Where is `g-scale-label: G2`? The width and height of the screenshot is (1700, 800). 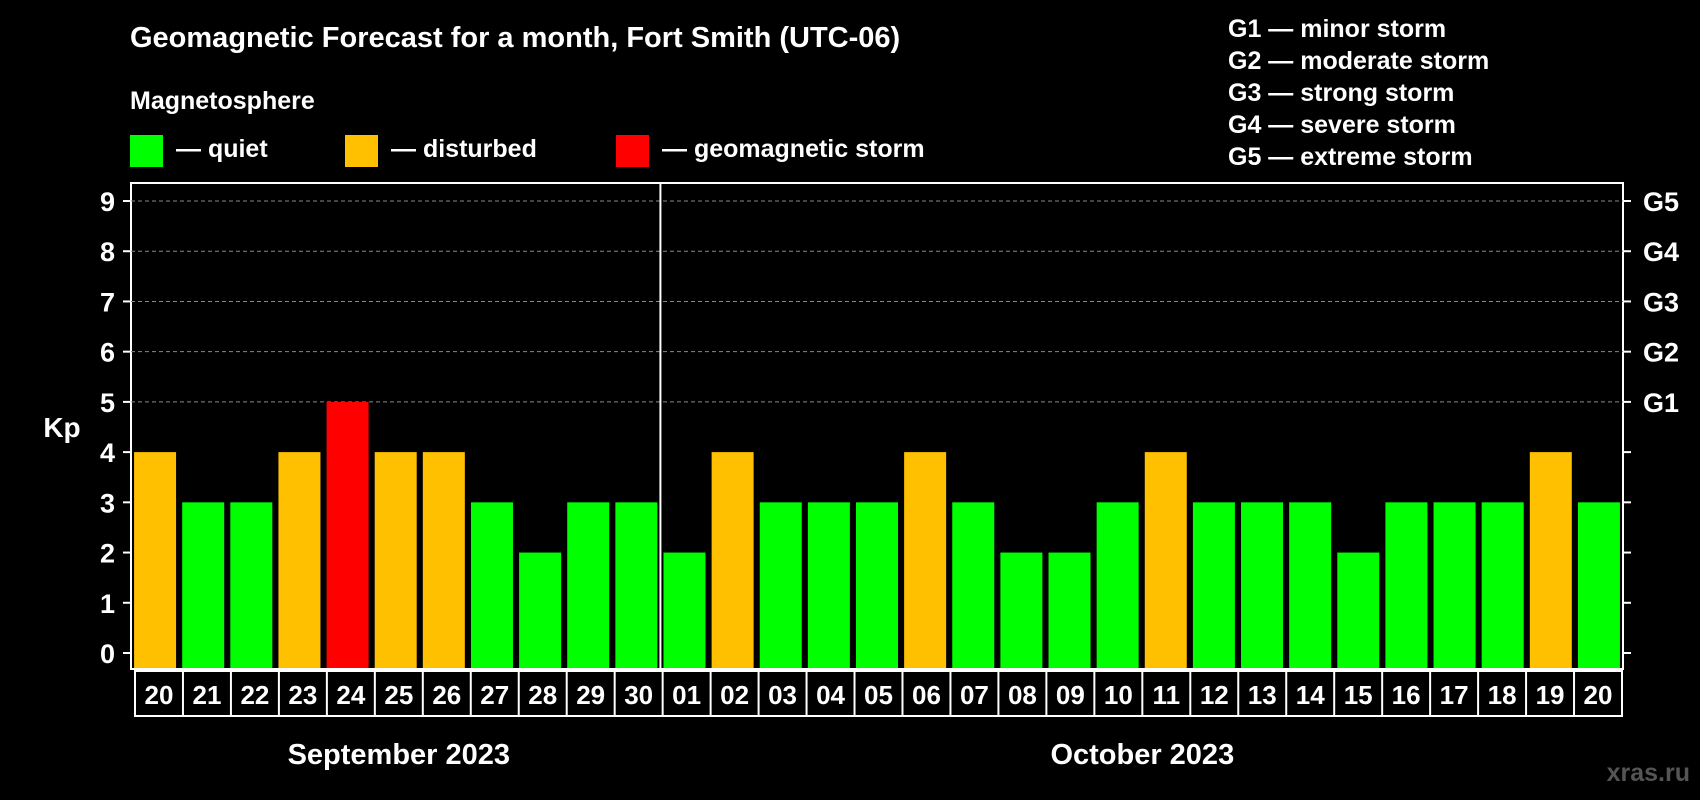 g-scale-label: G2 is located at coordinates (1661, 353).